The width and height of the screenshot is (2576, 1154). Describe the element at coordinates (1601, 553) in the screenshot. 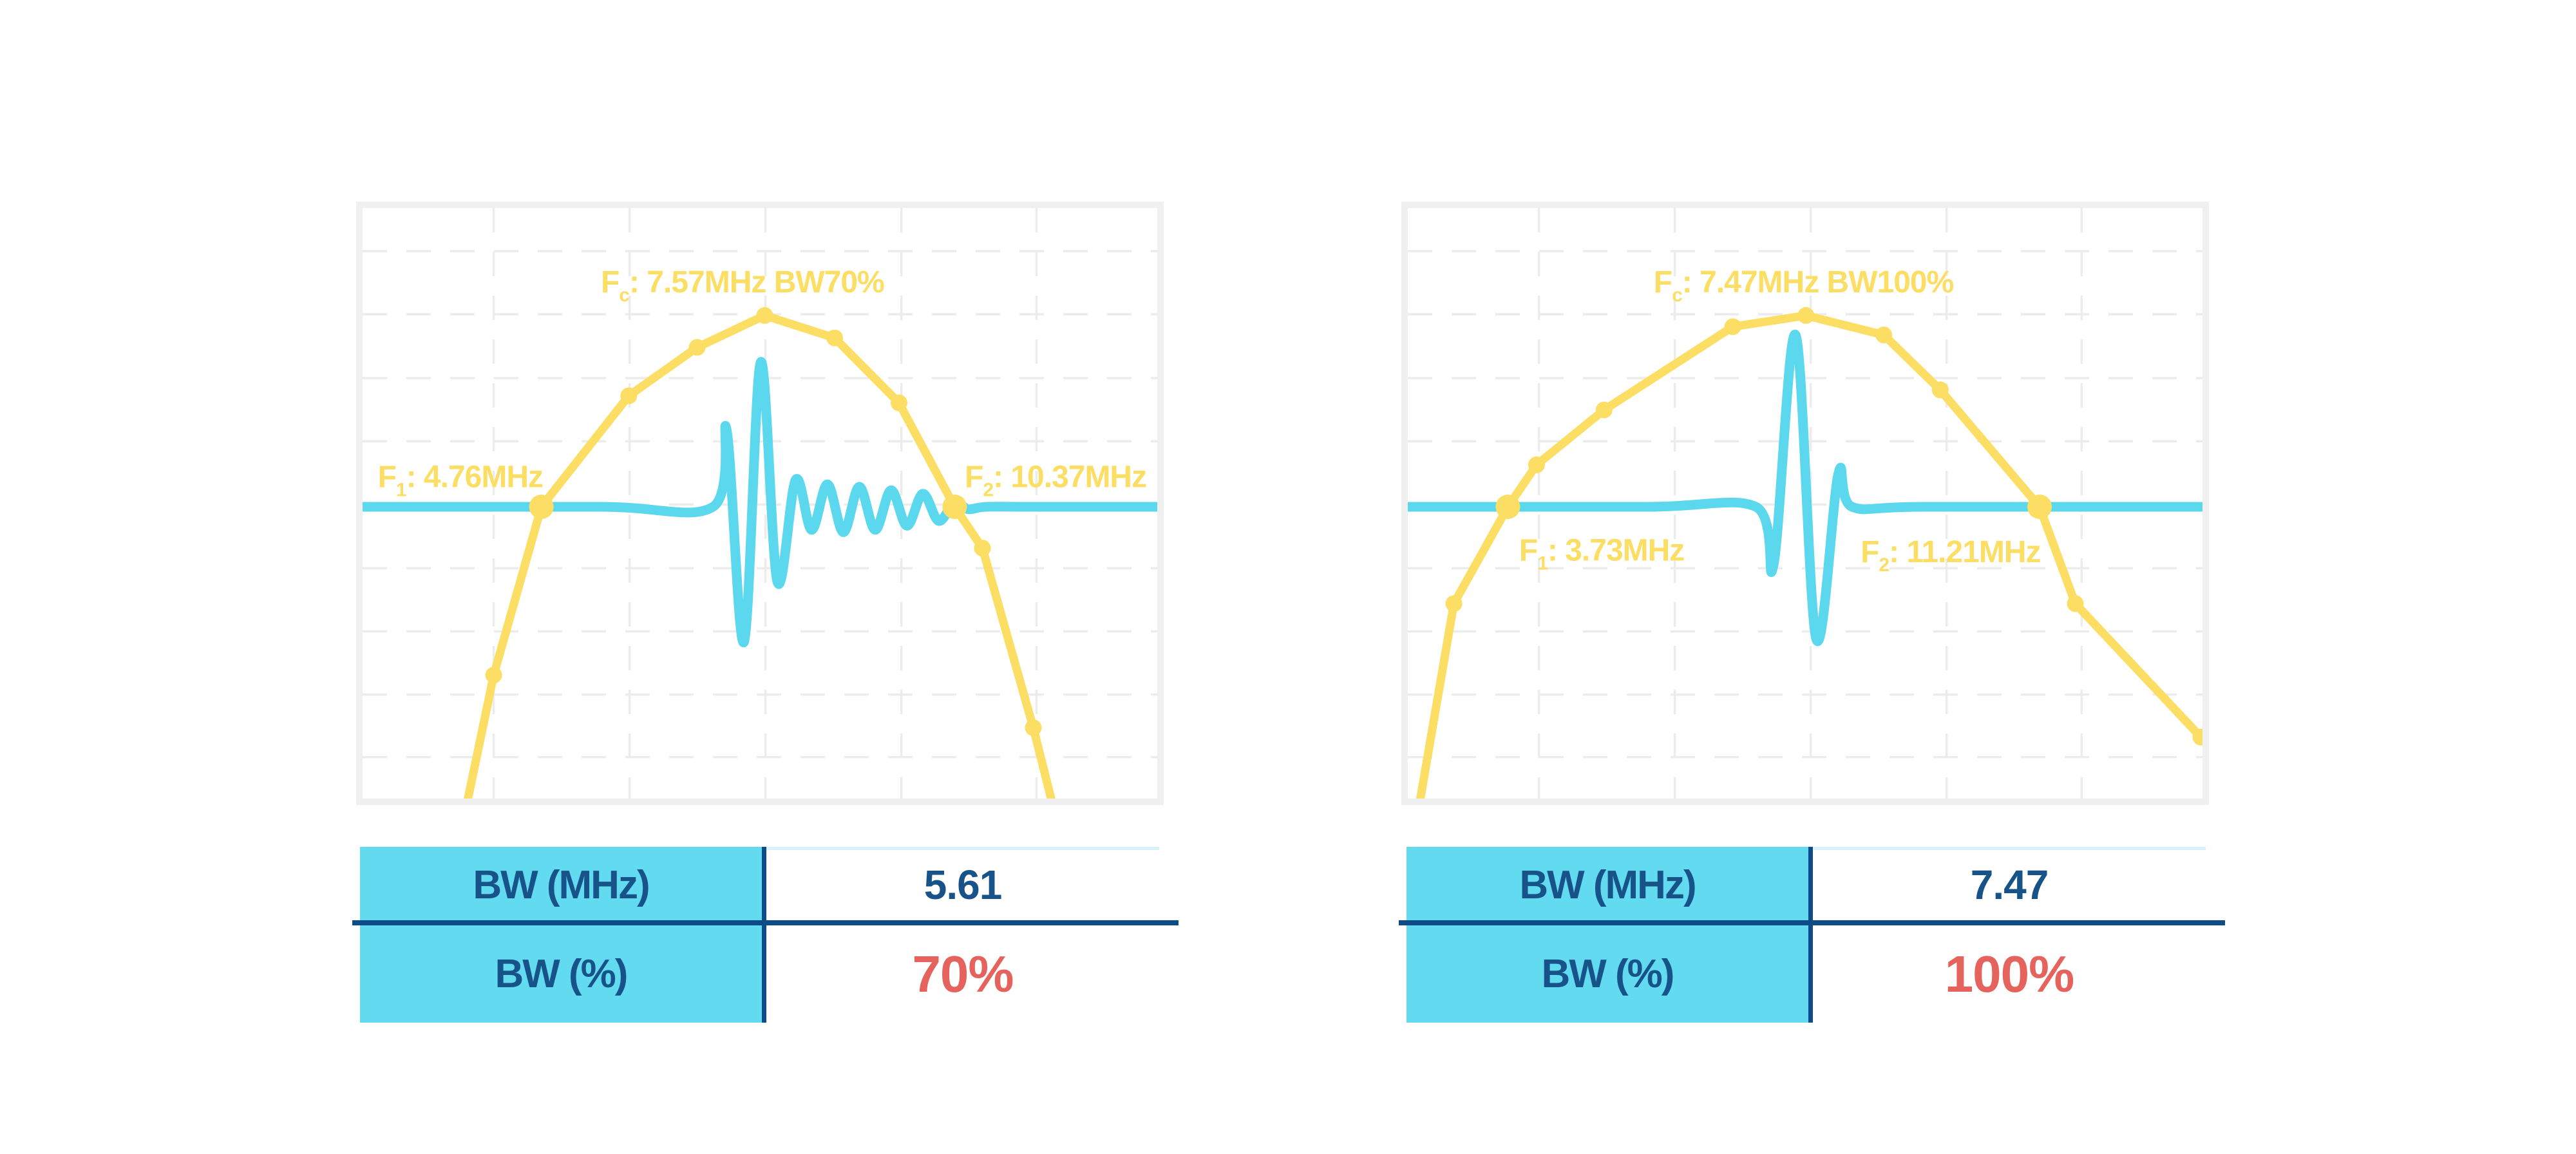

I see `f1-annotation: F1: 3.73MHz` at that location.